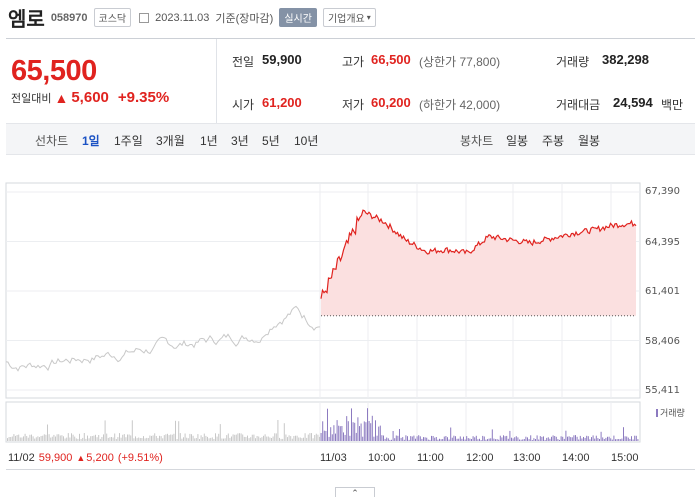 The width and height of the screenshot is (695, 497). What do you see at coordinates (517, 141) in the screenshot?
I see `tab-daily: 일봉` at bounding box center [517, 141].